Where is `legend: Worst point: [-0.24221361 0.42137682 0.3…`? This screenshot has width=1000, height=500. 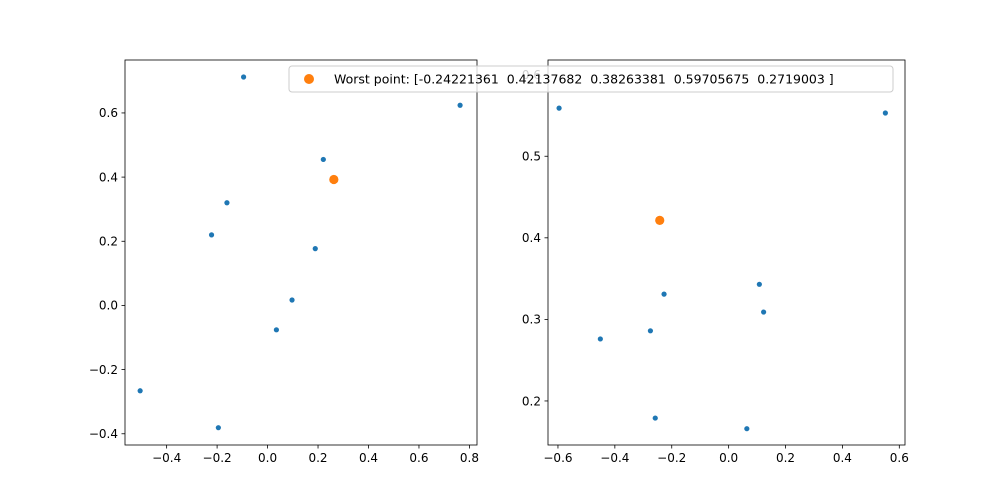
legend: Worst point: [-0.24221361 0.42137682 0.3… is located at coordinates (591, 79).